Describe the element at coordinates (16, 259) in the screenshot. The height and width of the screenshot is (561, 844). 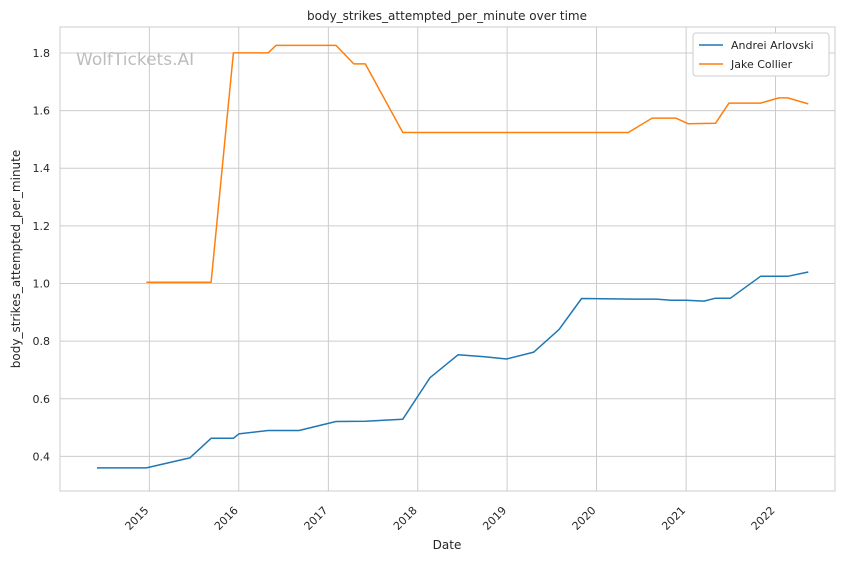
I see `y-axis-label: body_strikes_attempted_per_minute` at that location.